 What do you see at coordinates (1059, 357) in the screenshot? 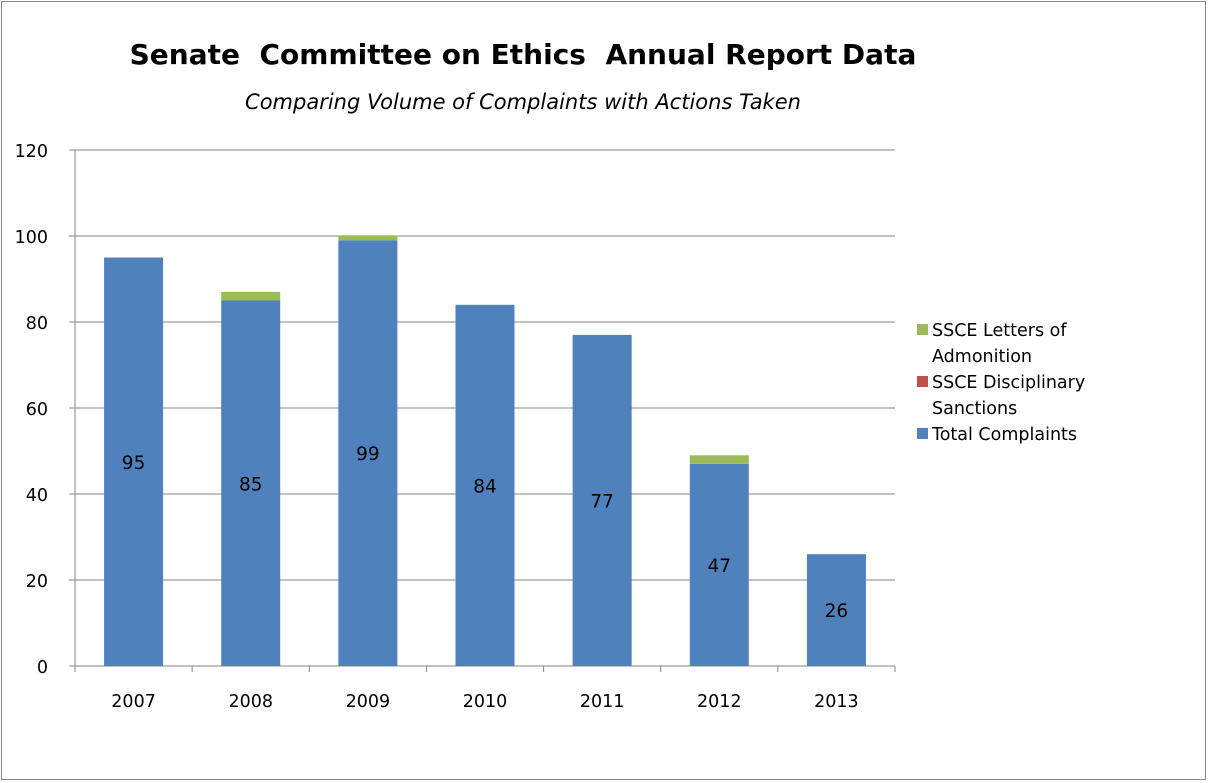
I see `legend-label: Admonition` at bounding box center [1059, 357].